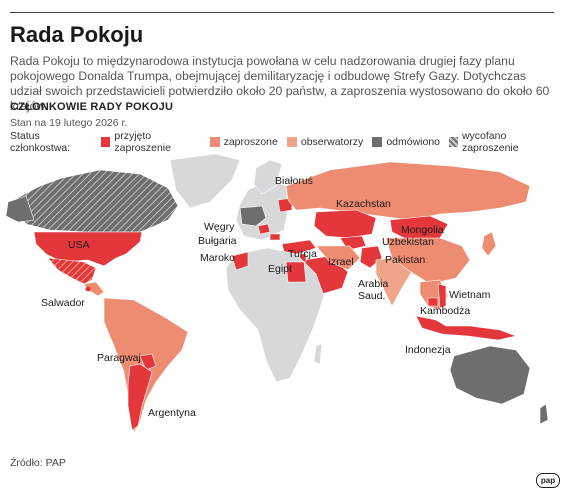 The width and height of the screenshot is (564, 494). I want to click on new-zealand-shape, so click(544, 414).